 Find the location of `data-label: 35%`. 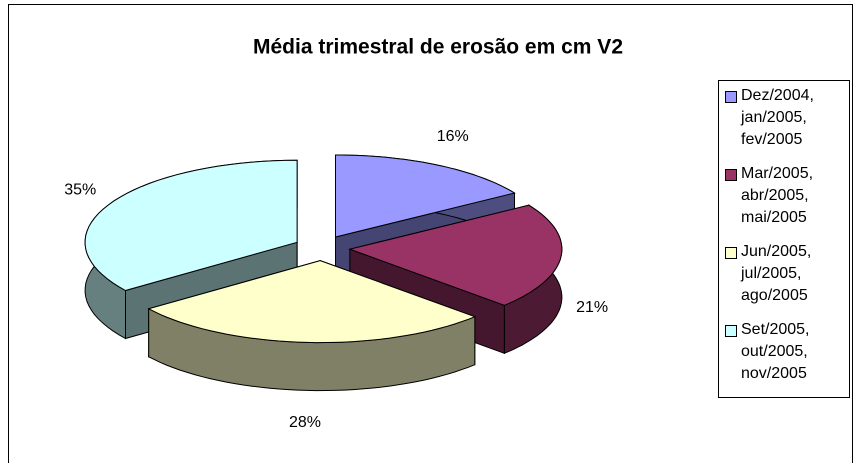

data-label: 35% is located at coordinates (80, 190).